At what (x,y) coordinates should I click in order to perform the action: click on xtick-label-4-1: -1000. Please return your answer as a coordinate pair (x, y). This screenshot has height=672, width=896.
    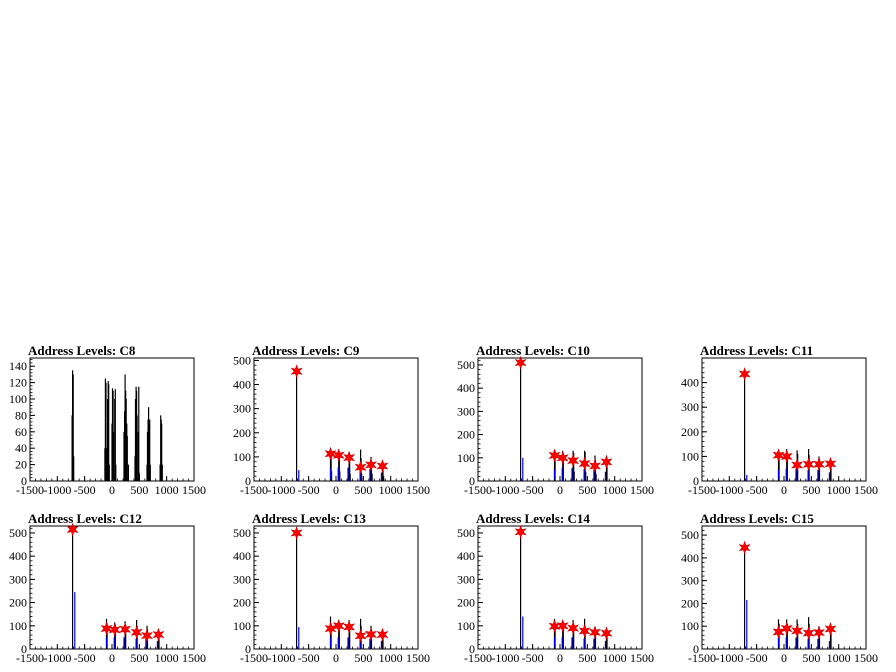
    Looking at the image, I should click on (57, 658).